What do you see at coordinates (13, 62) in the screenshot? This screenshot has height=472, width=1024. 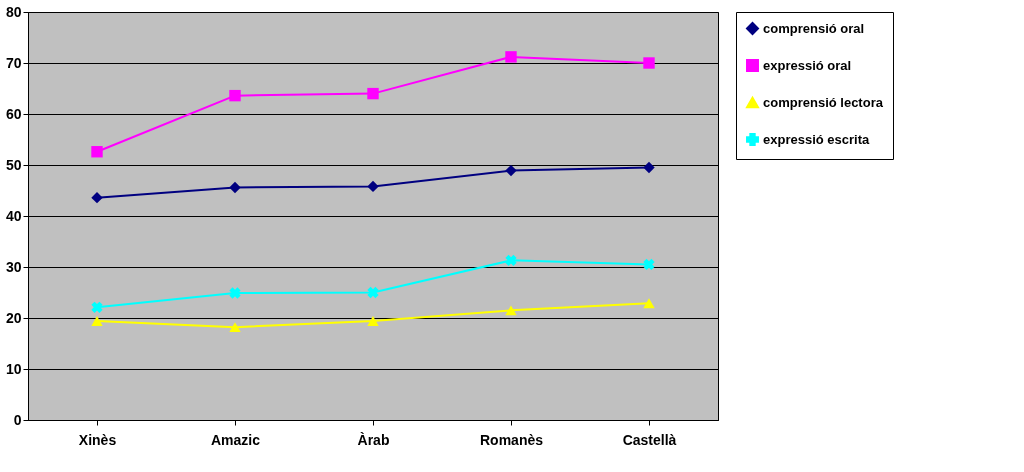 I see `y-tick-label: 70` at bounding box center [13, 62].